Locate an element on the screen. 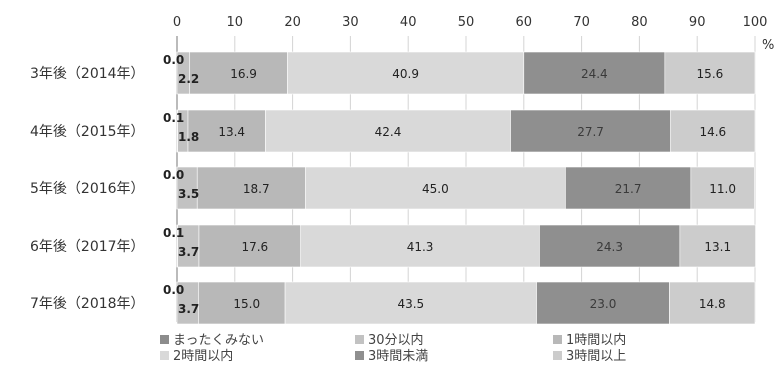 Image resolution: width=774 pixels, height=371 pixels. data-label: 17.6 is located at coordinates (254, 247).